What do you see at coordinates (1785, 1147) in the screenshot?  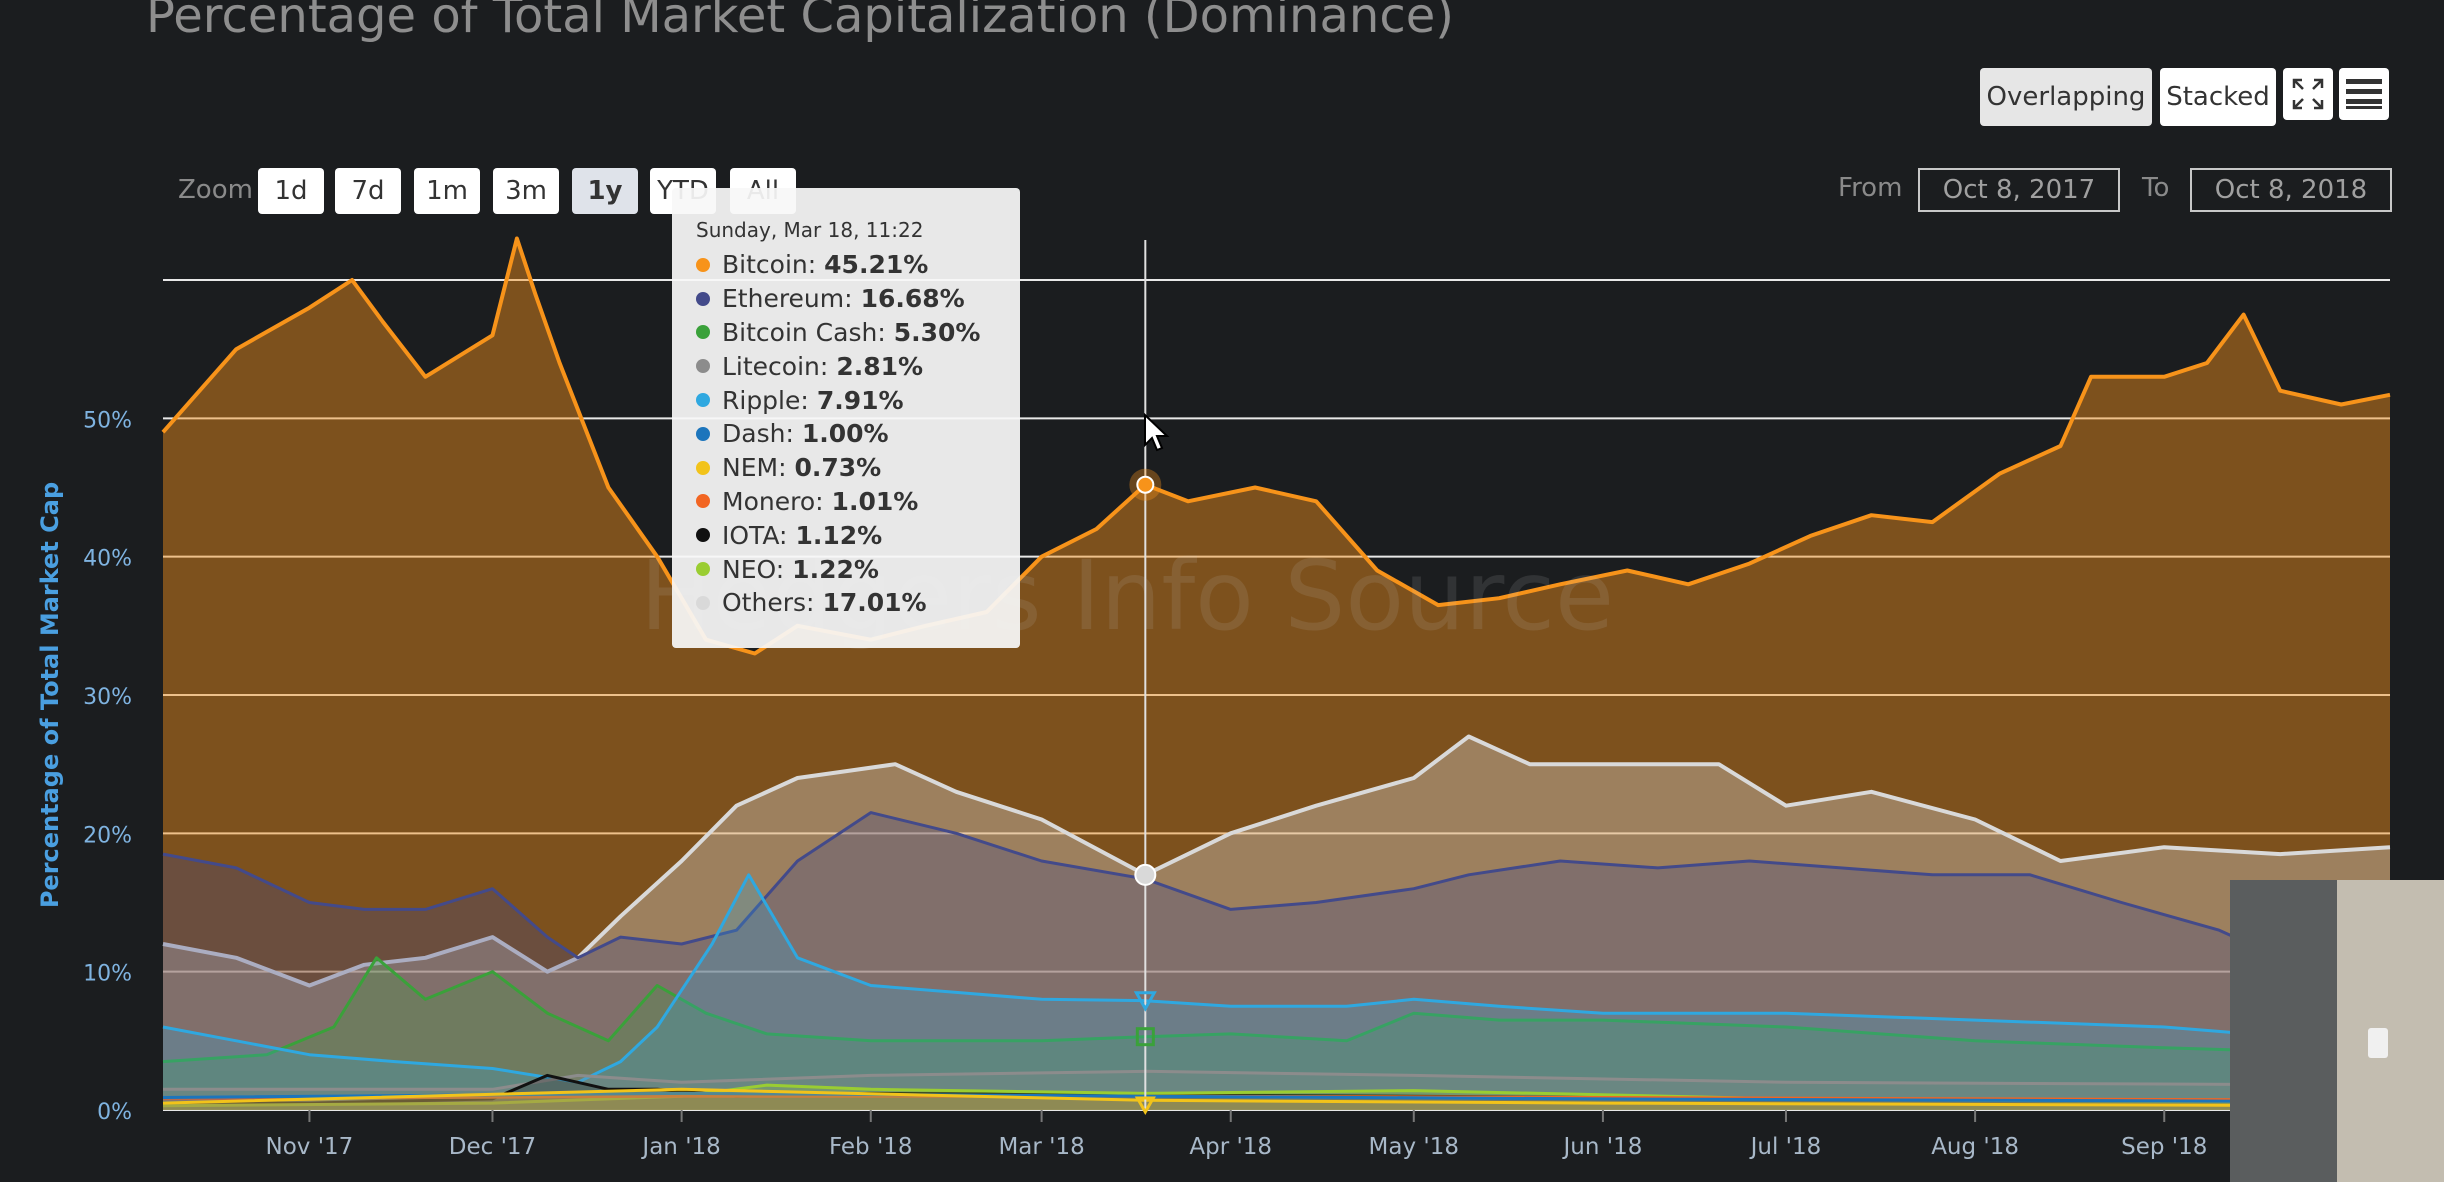 I see `x-tick-label: Jul '18` at bounding box center [1785, 1147].